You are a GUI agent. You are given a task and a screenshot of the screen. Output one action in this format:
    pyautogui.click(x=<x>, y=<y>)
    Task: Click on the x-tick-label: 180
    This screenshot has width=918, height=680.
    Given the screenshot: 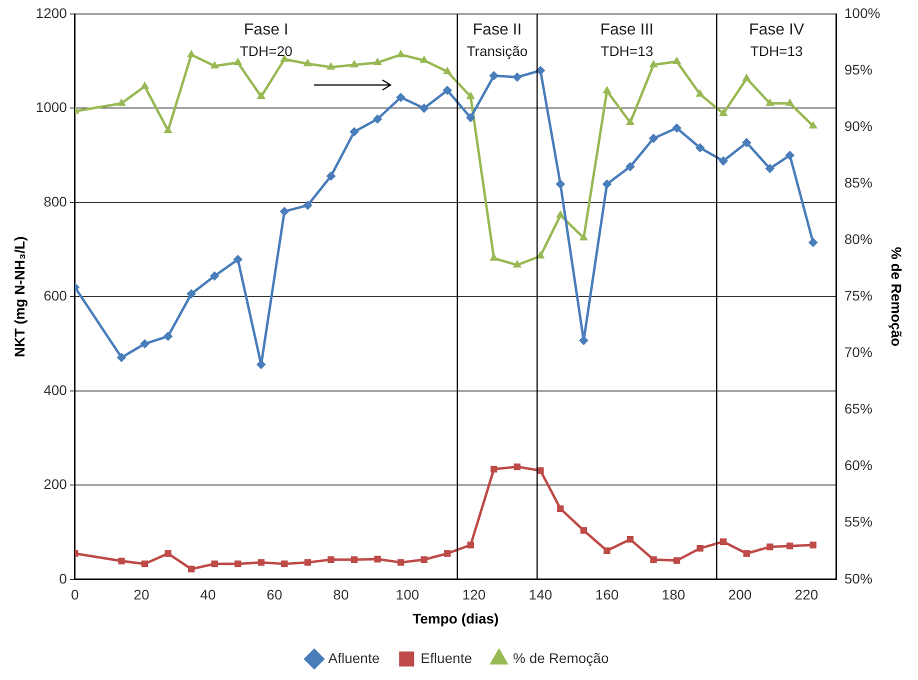 What is the action you would take?
    pyautogui.click(x=674, y=594)
    